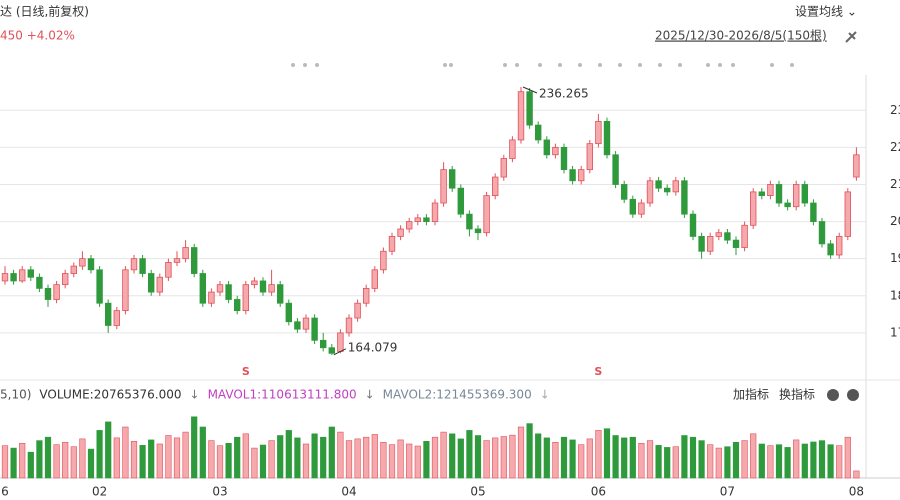 The image size is (900, 500). Describe the element at coordinates (282, 395) in the screenshot. I see `indicator-legend: MAVOL1:110613111.800` at that location.